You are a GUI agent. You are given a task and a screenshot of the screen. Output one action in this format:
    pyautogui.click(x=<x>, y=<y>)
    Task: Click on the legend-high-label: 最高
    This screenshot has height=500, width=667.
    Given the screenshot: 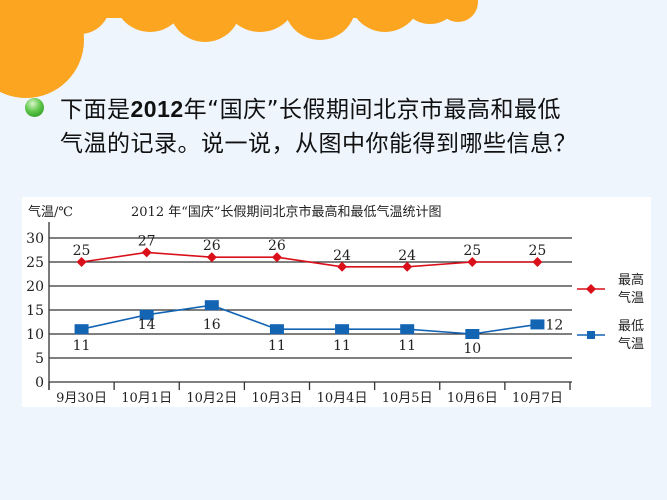 What is the action you would take?
    pyautogui.click(x=631, y=280)
    